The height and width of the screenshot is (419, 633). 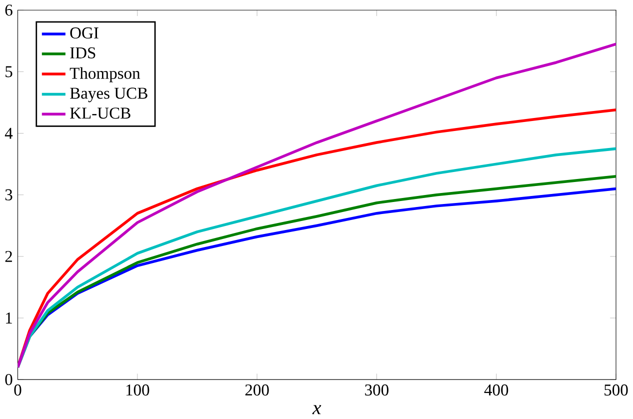 I want to click on legend-label: Thompson, so click(x=105, y=74).